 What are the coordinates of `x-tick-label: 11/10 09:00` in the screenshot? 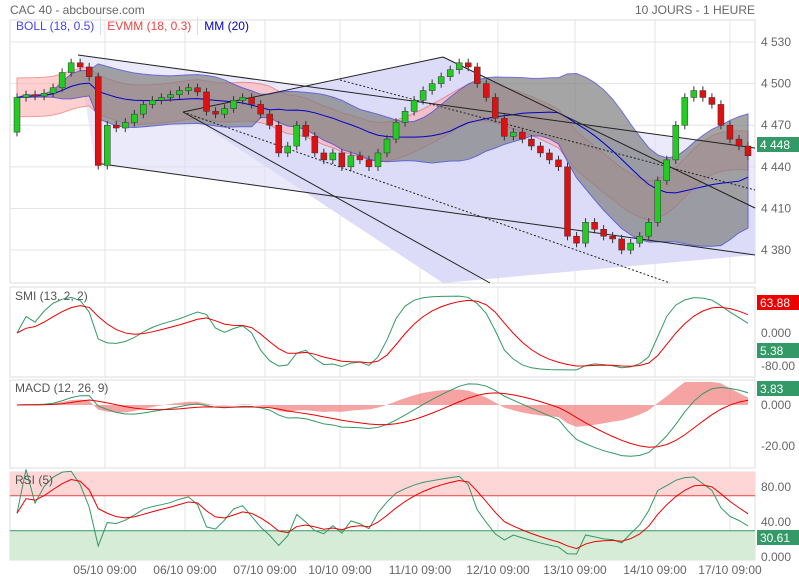 It's located at (420, 570).